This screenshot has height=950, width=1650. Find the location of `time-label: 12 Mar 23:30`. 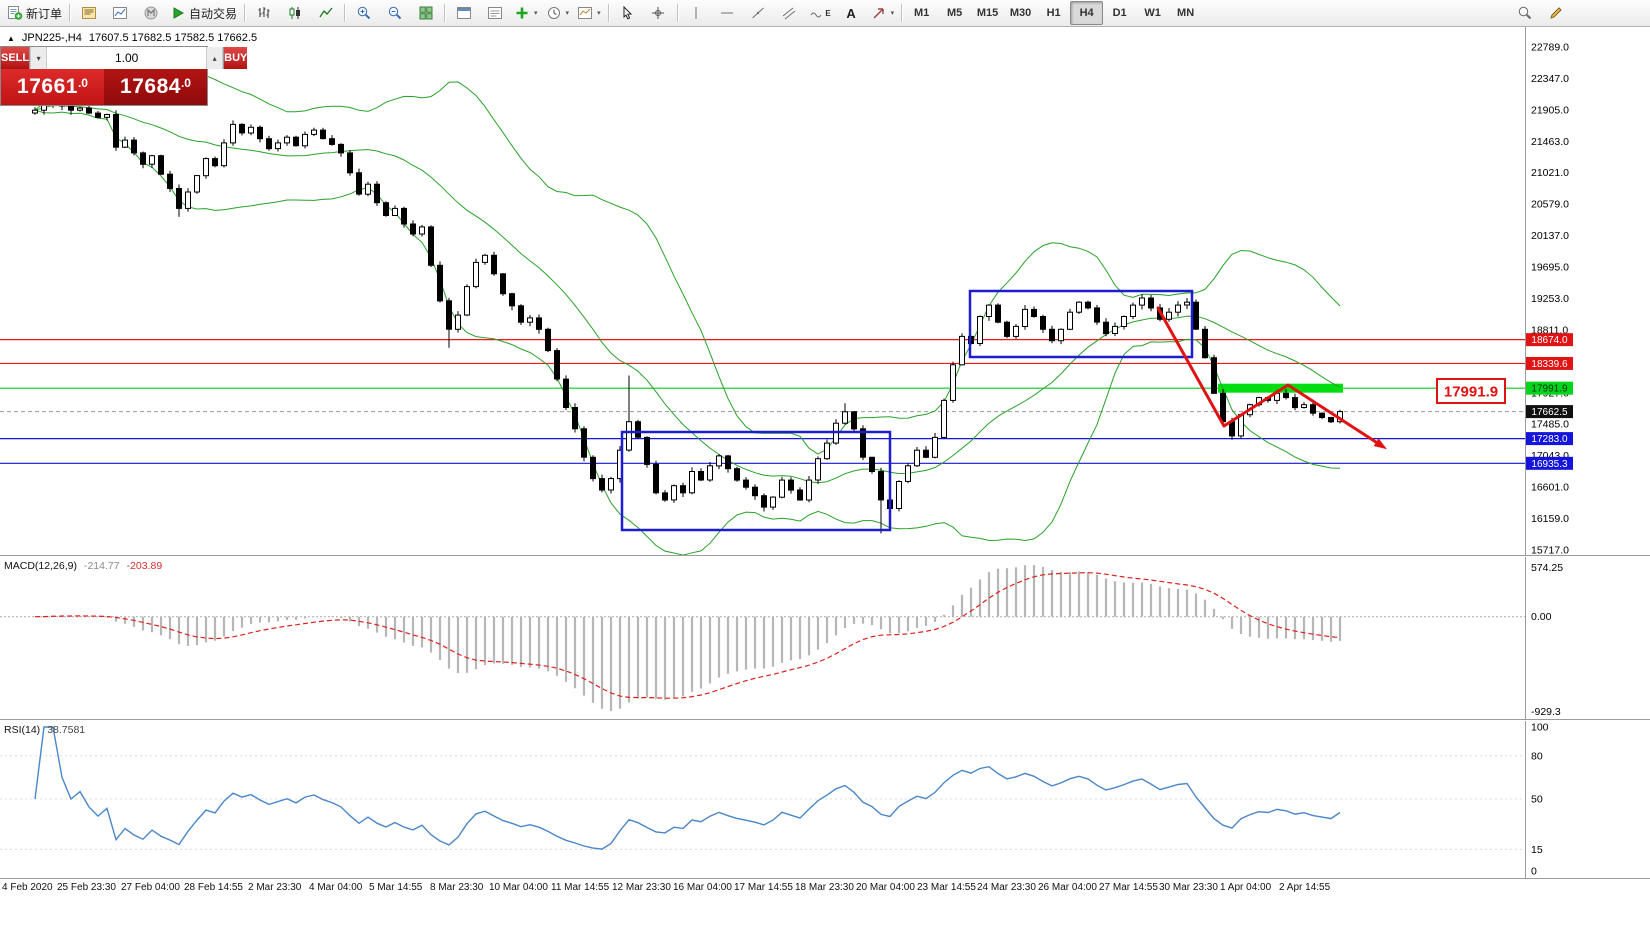

time-label: 12 Mar 23:30 is located at coordinates (641, 887).